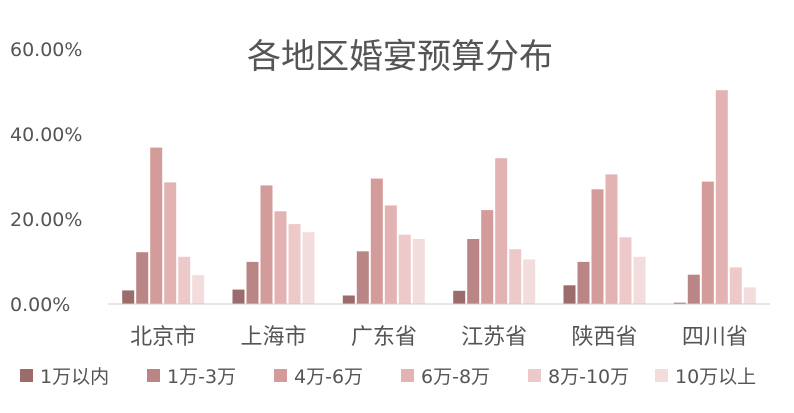 The image size is (794, 413). Describe the element at coordinates (40, 305) in the screenshot. I see `y-tick-label: 0.00%` at that location.